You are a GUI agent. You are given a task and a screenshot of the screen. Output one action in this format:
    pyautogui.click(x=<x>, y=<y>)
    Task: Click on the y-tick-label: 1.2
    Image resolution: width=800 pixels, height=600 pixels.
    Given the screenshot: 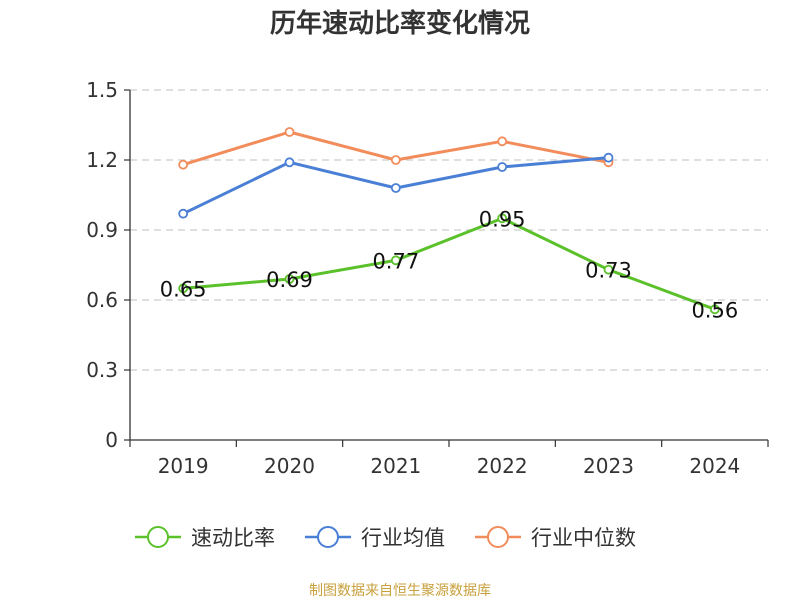 What is the action you would take?
    pyautogui.click(x=102, y=160)
    